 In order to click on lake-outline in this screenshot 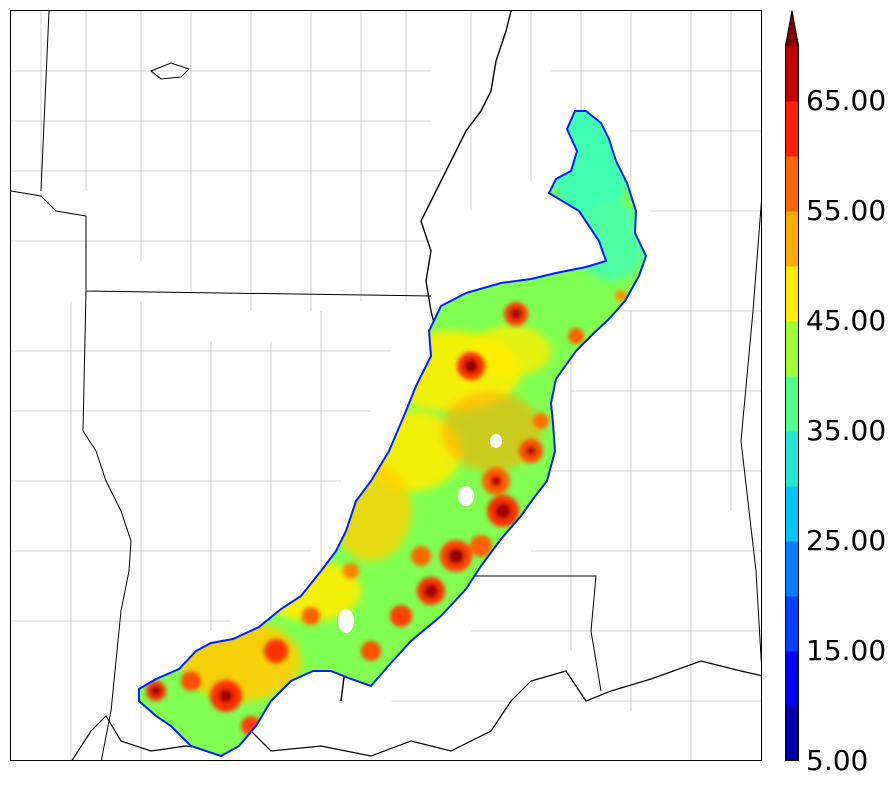, I will do `click(170, 71)`.